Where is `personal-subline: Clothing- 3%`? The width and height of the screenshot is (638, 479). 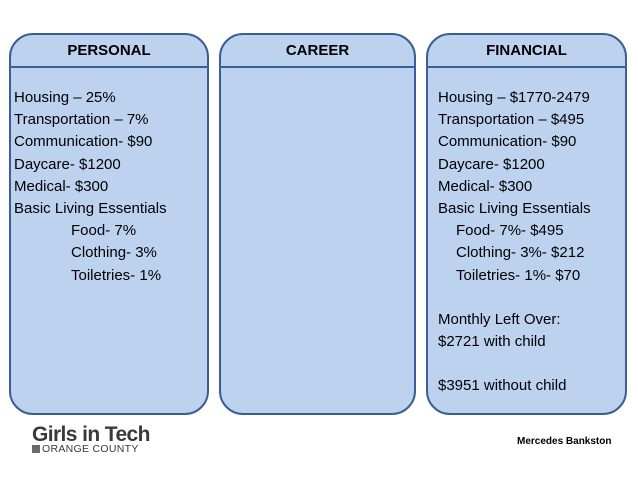
personal-subline: Clothing- 3% is located at coordinates (114, 253).